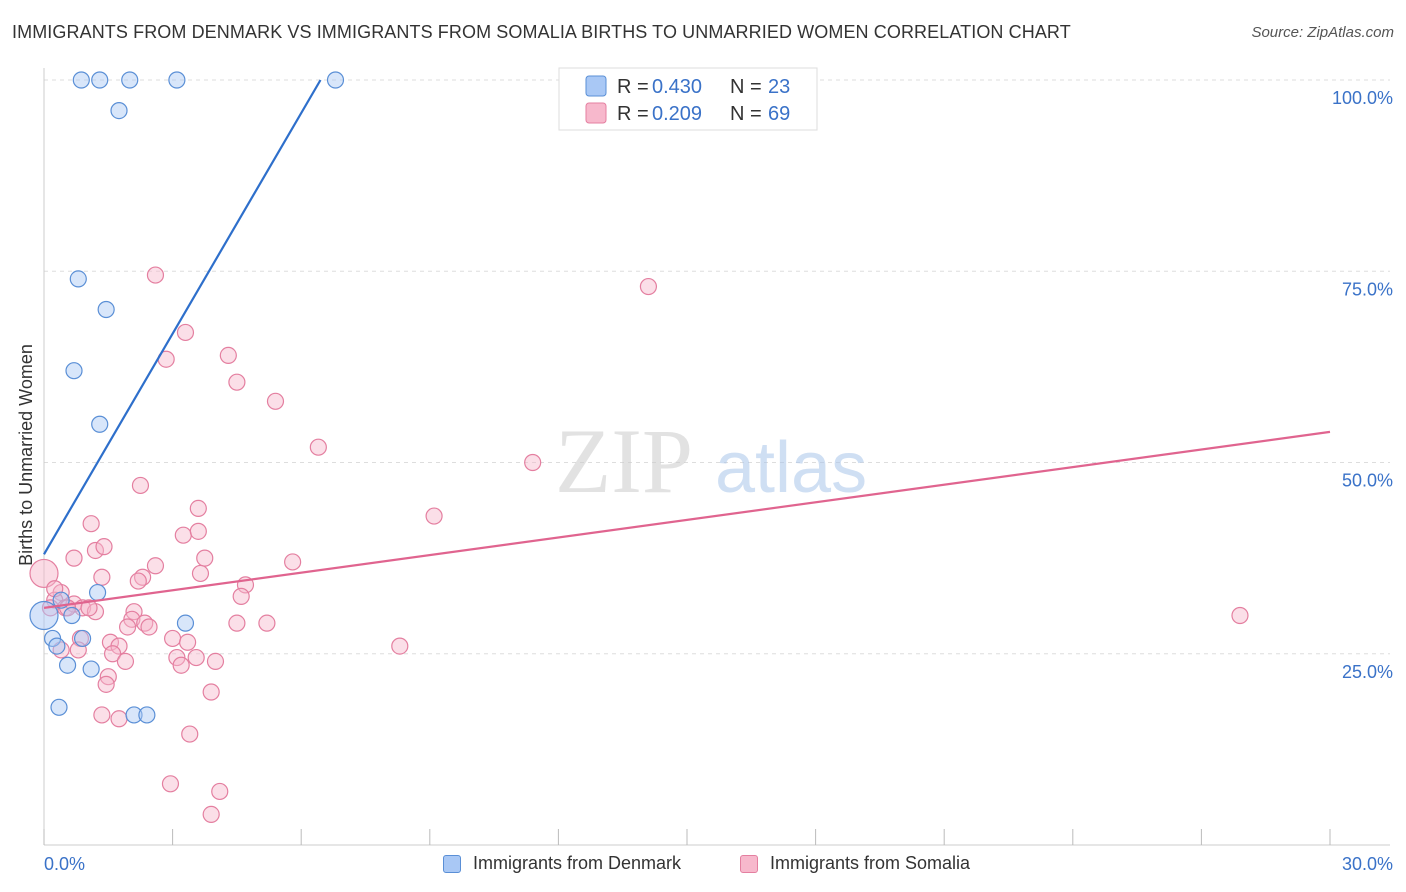 This screenshot has width=1406, height=892. Describe the element at coordinates (1367, 672) in the screenshot. I see `y-tick-label: 25.0%` at that location.